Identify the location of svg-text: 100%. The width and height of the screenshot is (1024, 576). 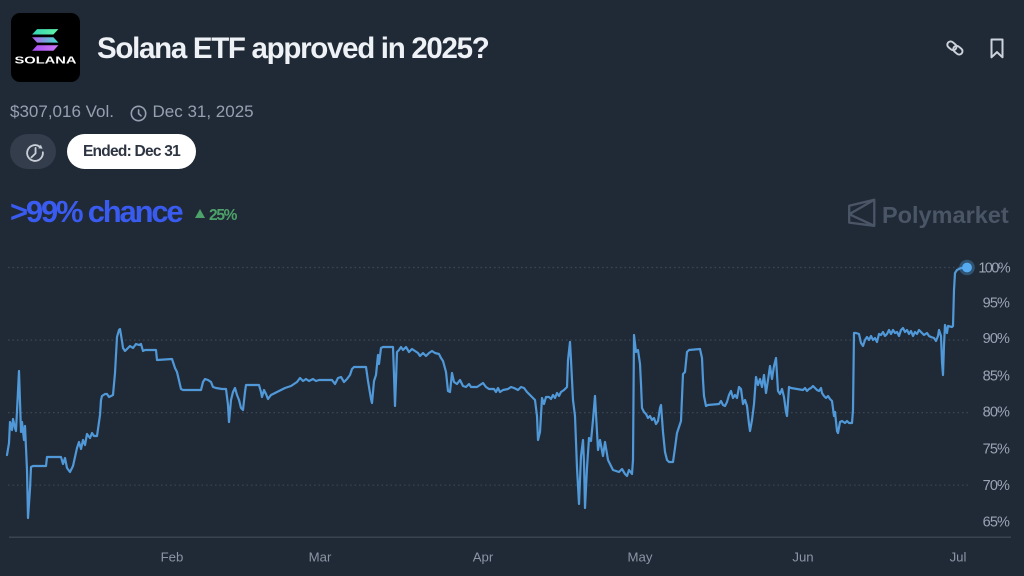
(994, 269).